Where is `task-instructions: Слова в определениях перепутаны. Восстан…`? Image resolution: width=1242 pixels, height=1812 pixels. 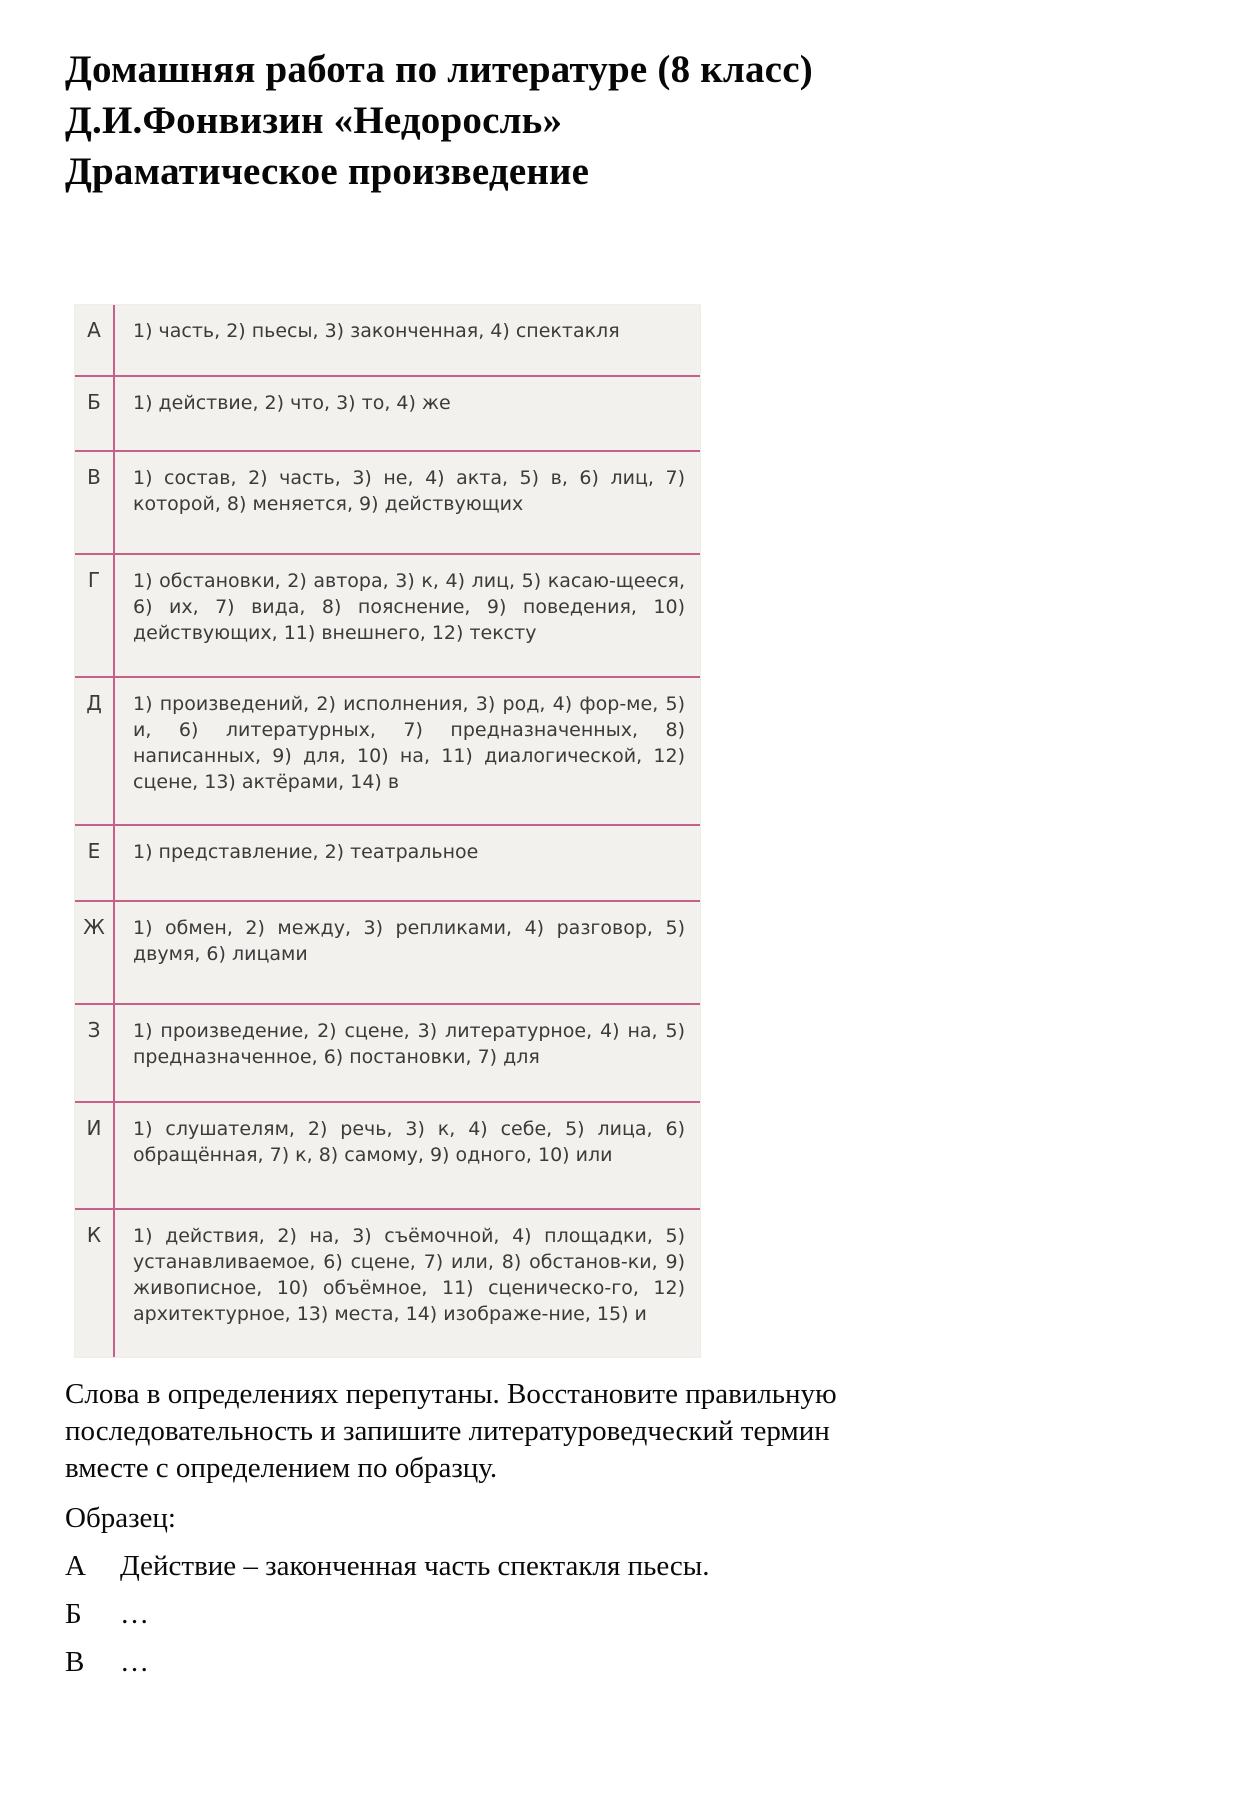
task-instructions: Слова в определениях перепутаны. Восстан… is located at coordinates (451, 1431).